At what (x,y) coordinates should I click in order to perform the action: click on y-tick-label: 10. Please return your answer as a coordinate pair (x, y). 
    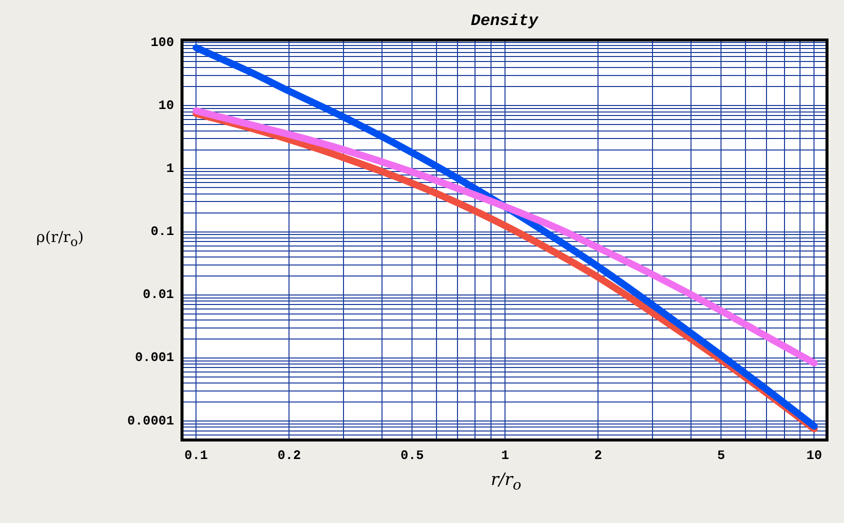
    Looking at the image, I should click on (166, 105).